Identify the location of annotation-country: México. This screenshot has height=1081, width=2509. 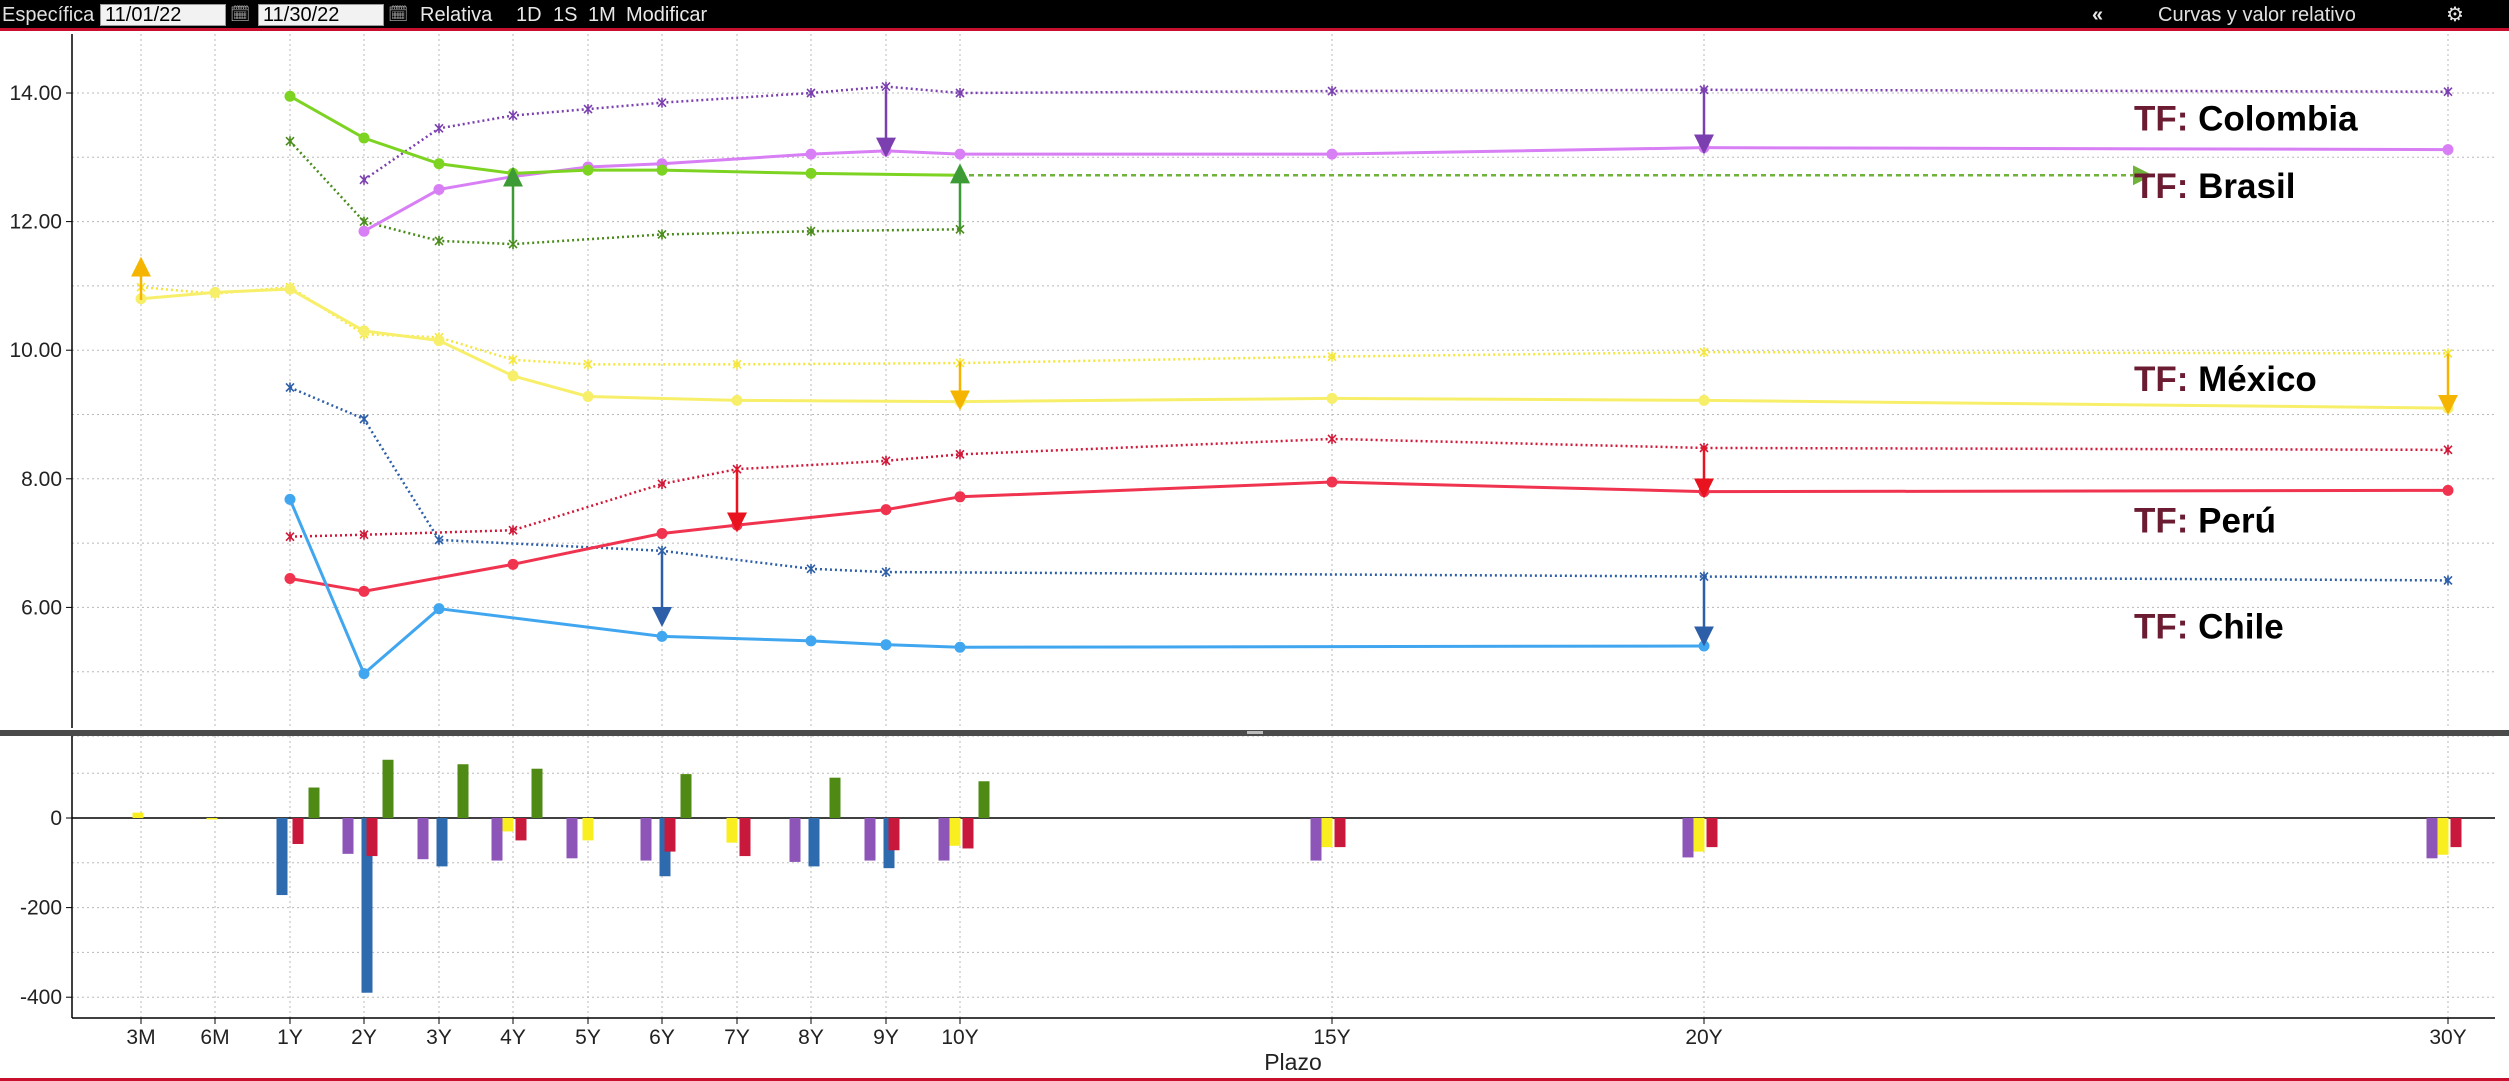
(2257, 379).